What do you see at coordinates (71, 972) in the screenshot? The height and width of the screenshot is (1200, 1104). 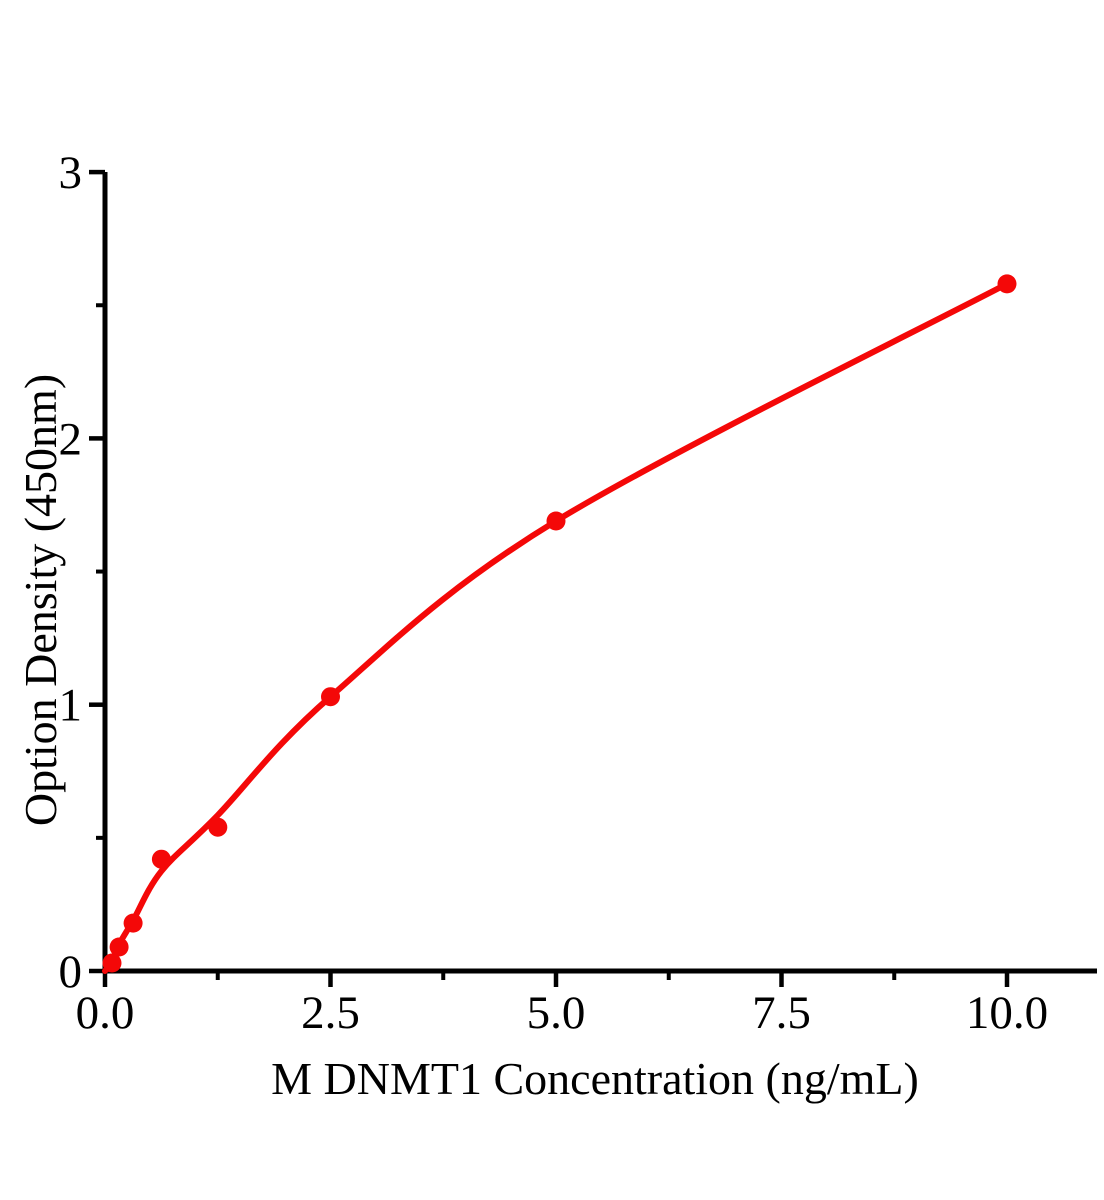 I see `y-tick-label: 0` at bounding box center [71, 972].